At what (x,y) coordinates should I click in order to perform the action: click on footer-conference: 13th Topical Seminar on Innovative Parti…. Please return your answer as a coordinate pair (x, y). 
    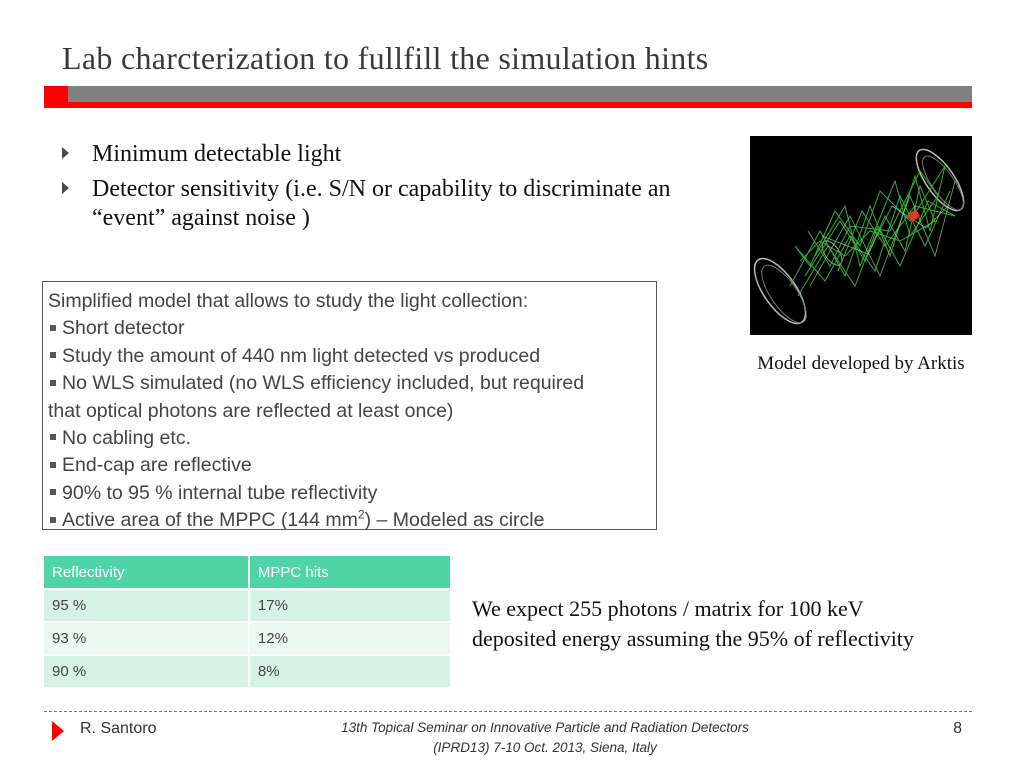
    Looking at the image, I should click on (545, 738).